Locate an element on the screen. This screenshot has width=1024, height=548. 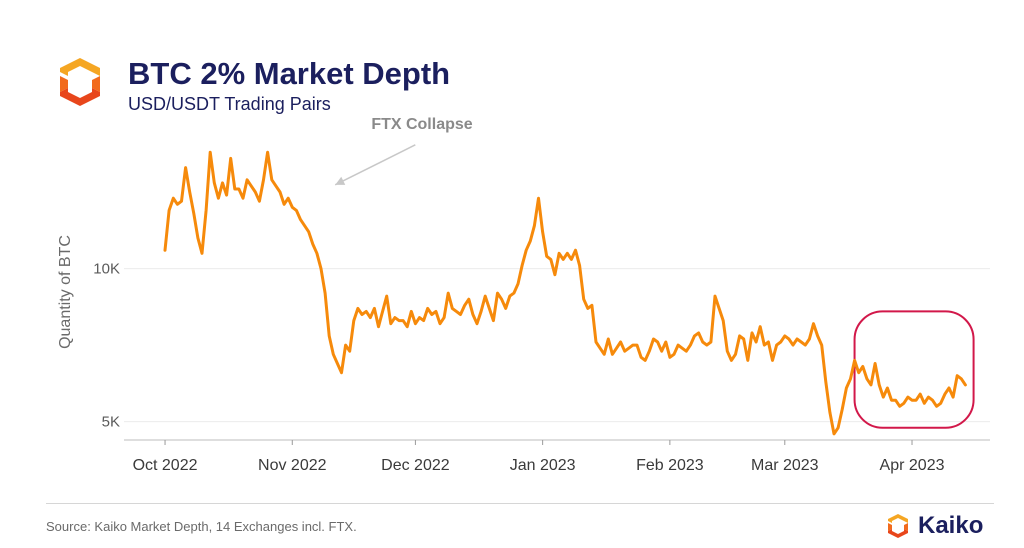
x-tick-label: Feb 2023 is located at coordinates (670, 465).